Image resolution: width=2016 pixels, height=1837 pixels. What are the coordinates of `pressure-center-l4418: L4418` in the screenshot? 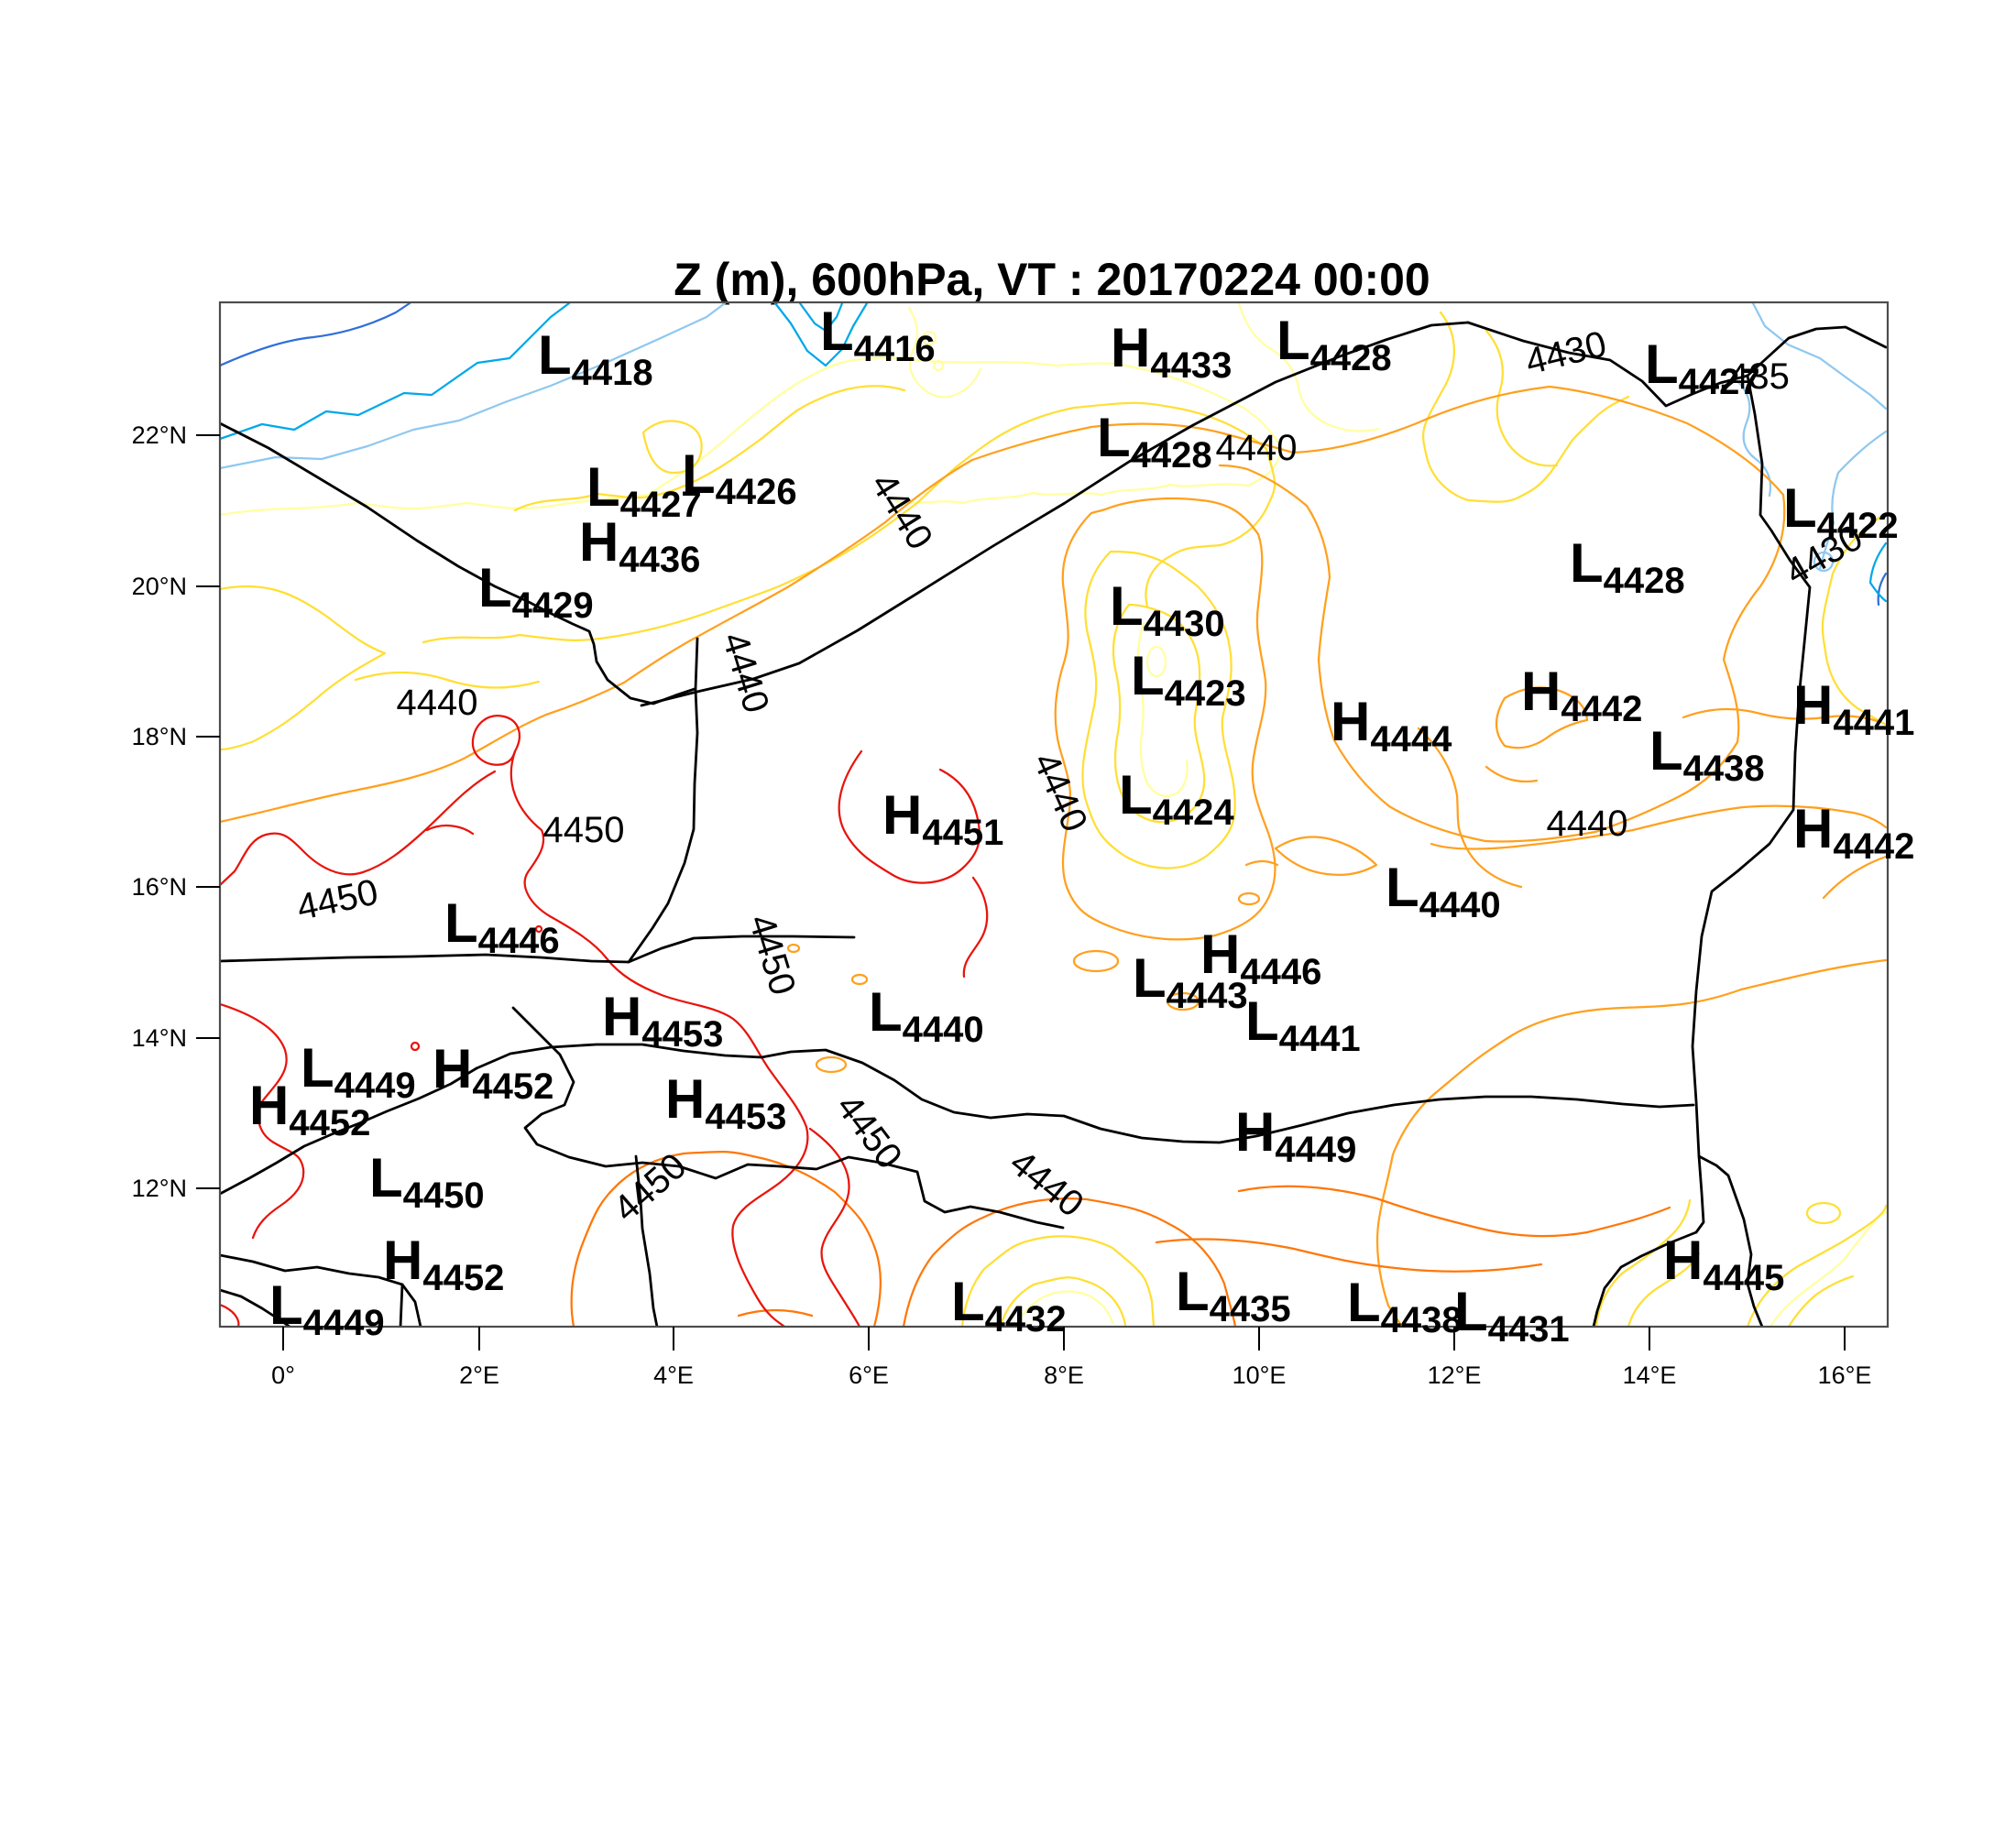 It's located at (595, 358).